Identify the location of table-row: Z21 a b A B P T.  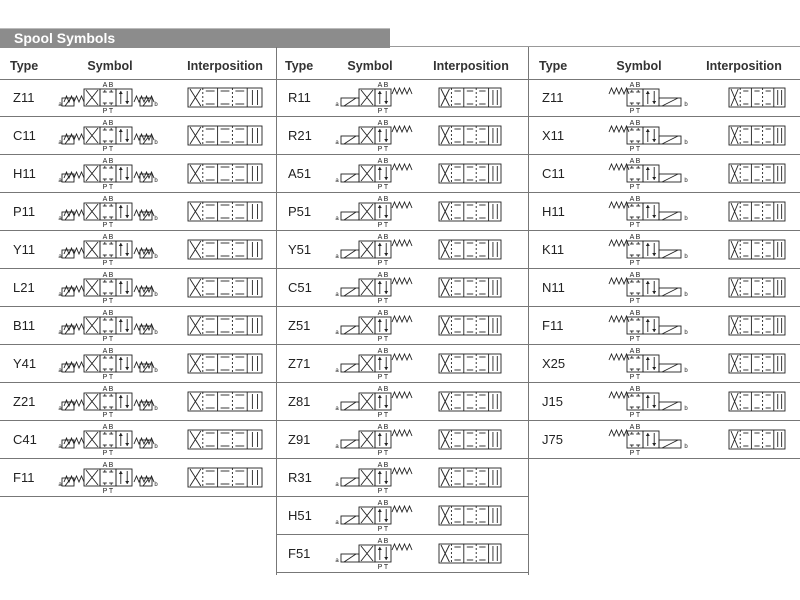
(138, 402).